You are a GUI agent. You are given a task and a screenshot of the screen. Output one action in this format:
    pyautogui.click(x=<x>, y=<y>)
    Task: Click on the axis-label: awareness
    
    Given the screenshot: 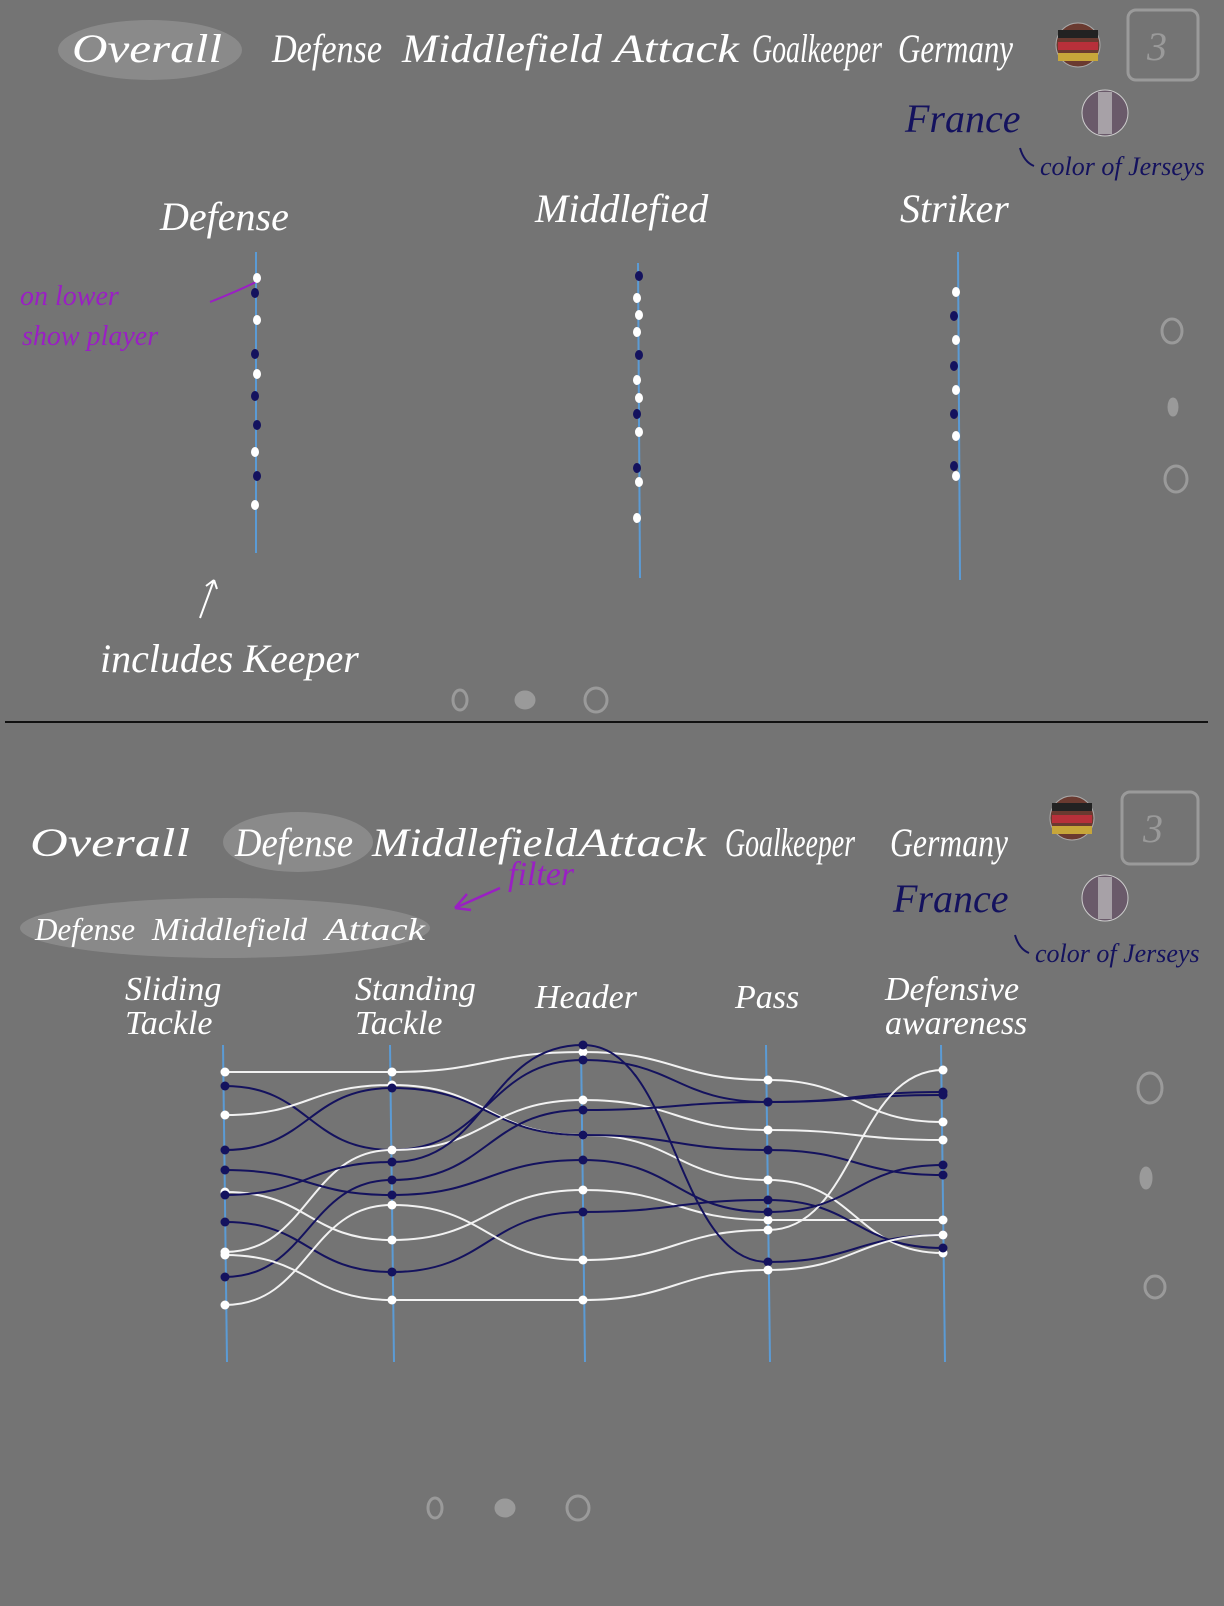 What is the action you would take?
    pyautogui.click(x=956, y=1023)
    